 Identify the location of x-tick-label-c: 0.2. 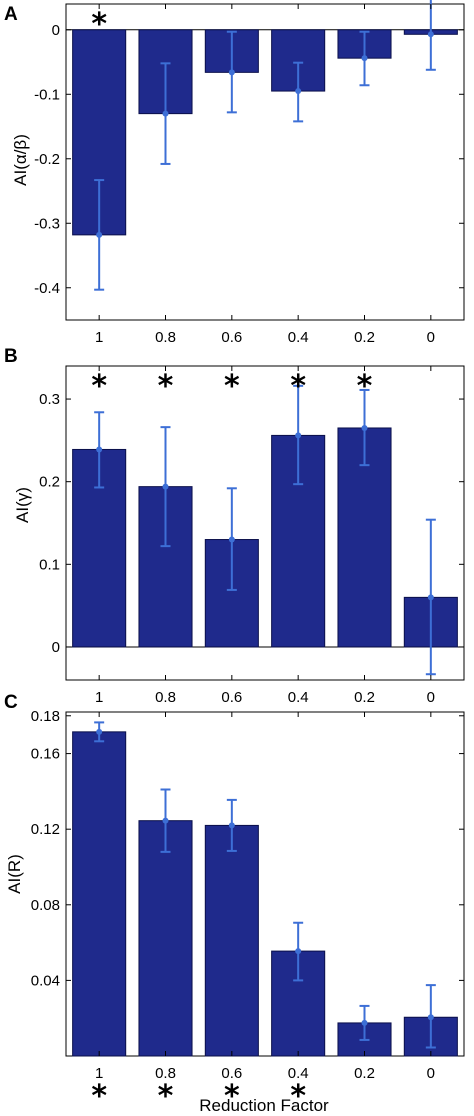
(364, 1073).